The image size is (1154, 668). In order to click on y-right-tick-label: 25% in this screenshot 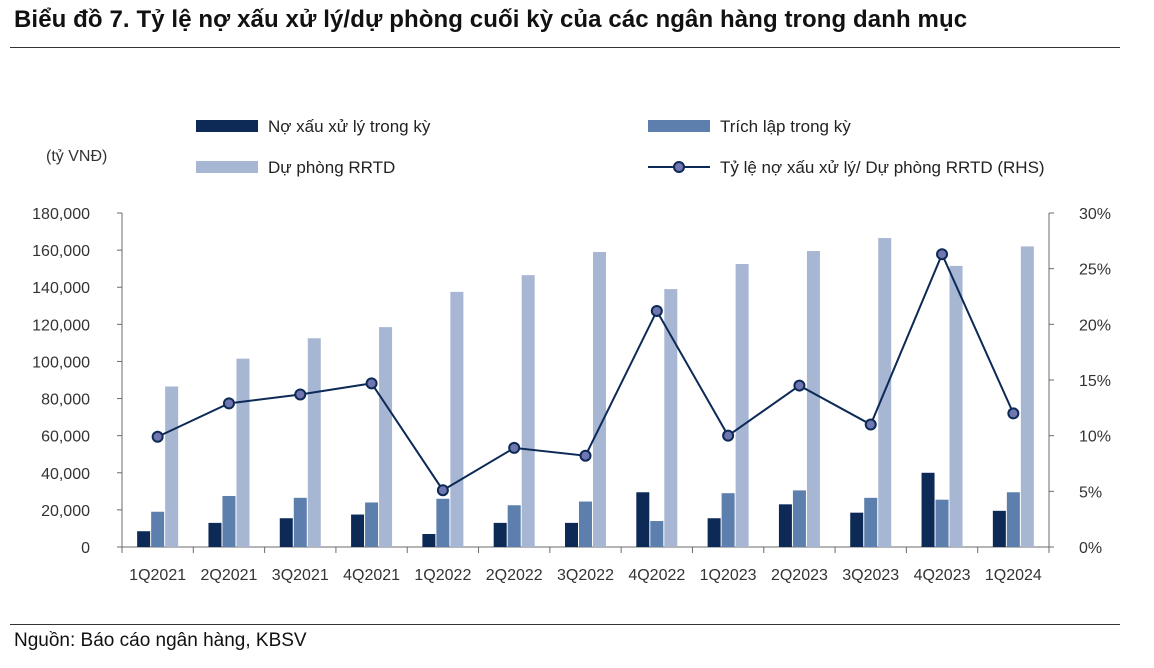, I will do `click(1095, 270)`.